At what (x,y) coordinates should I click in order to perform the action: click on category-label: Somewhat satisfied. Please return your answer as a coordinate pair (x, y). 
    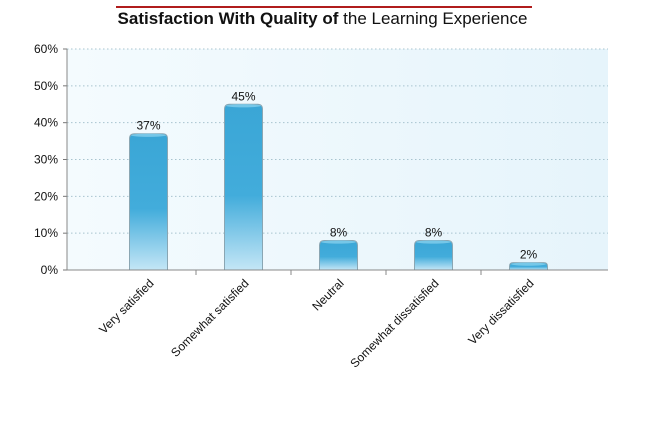
    Looking at the image, I should click on (209, 317).